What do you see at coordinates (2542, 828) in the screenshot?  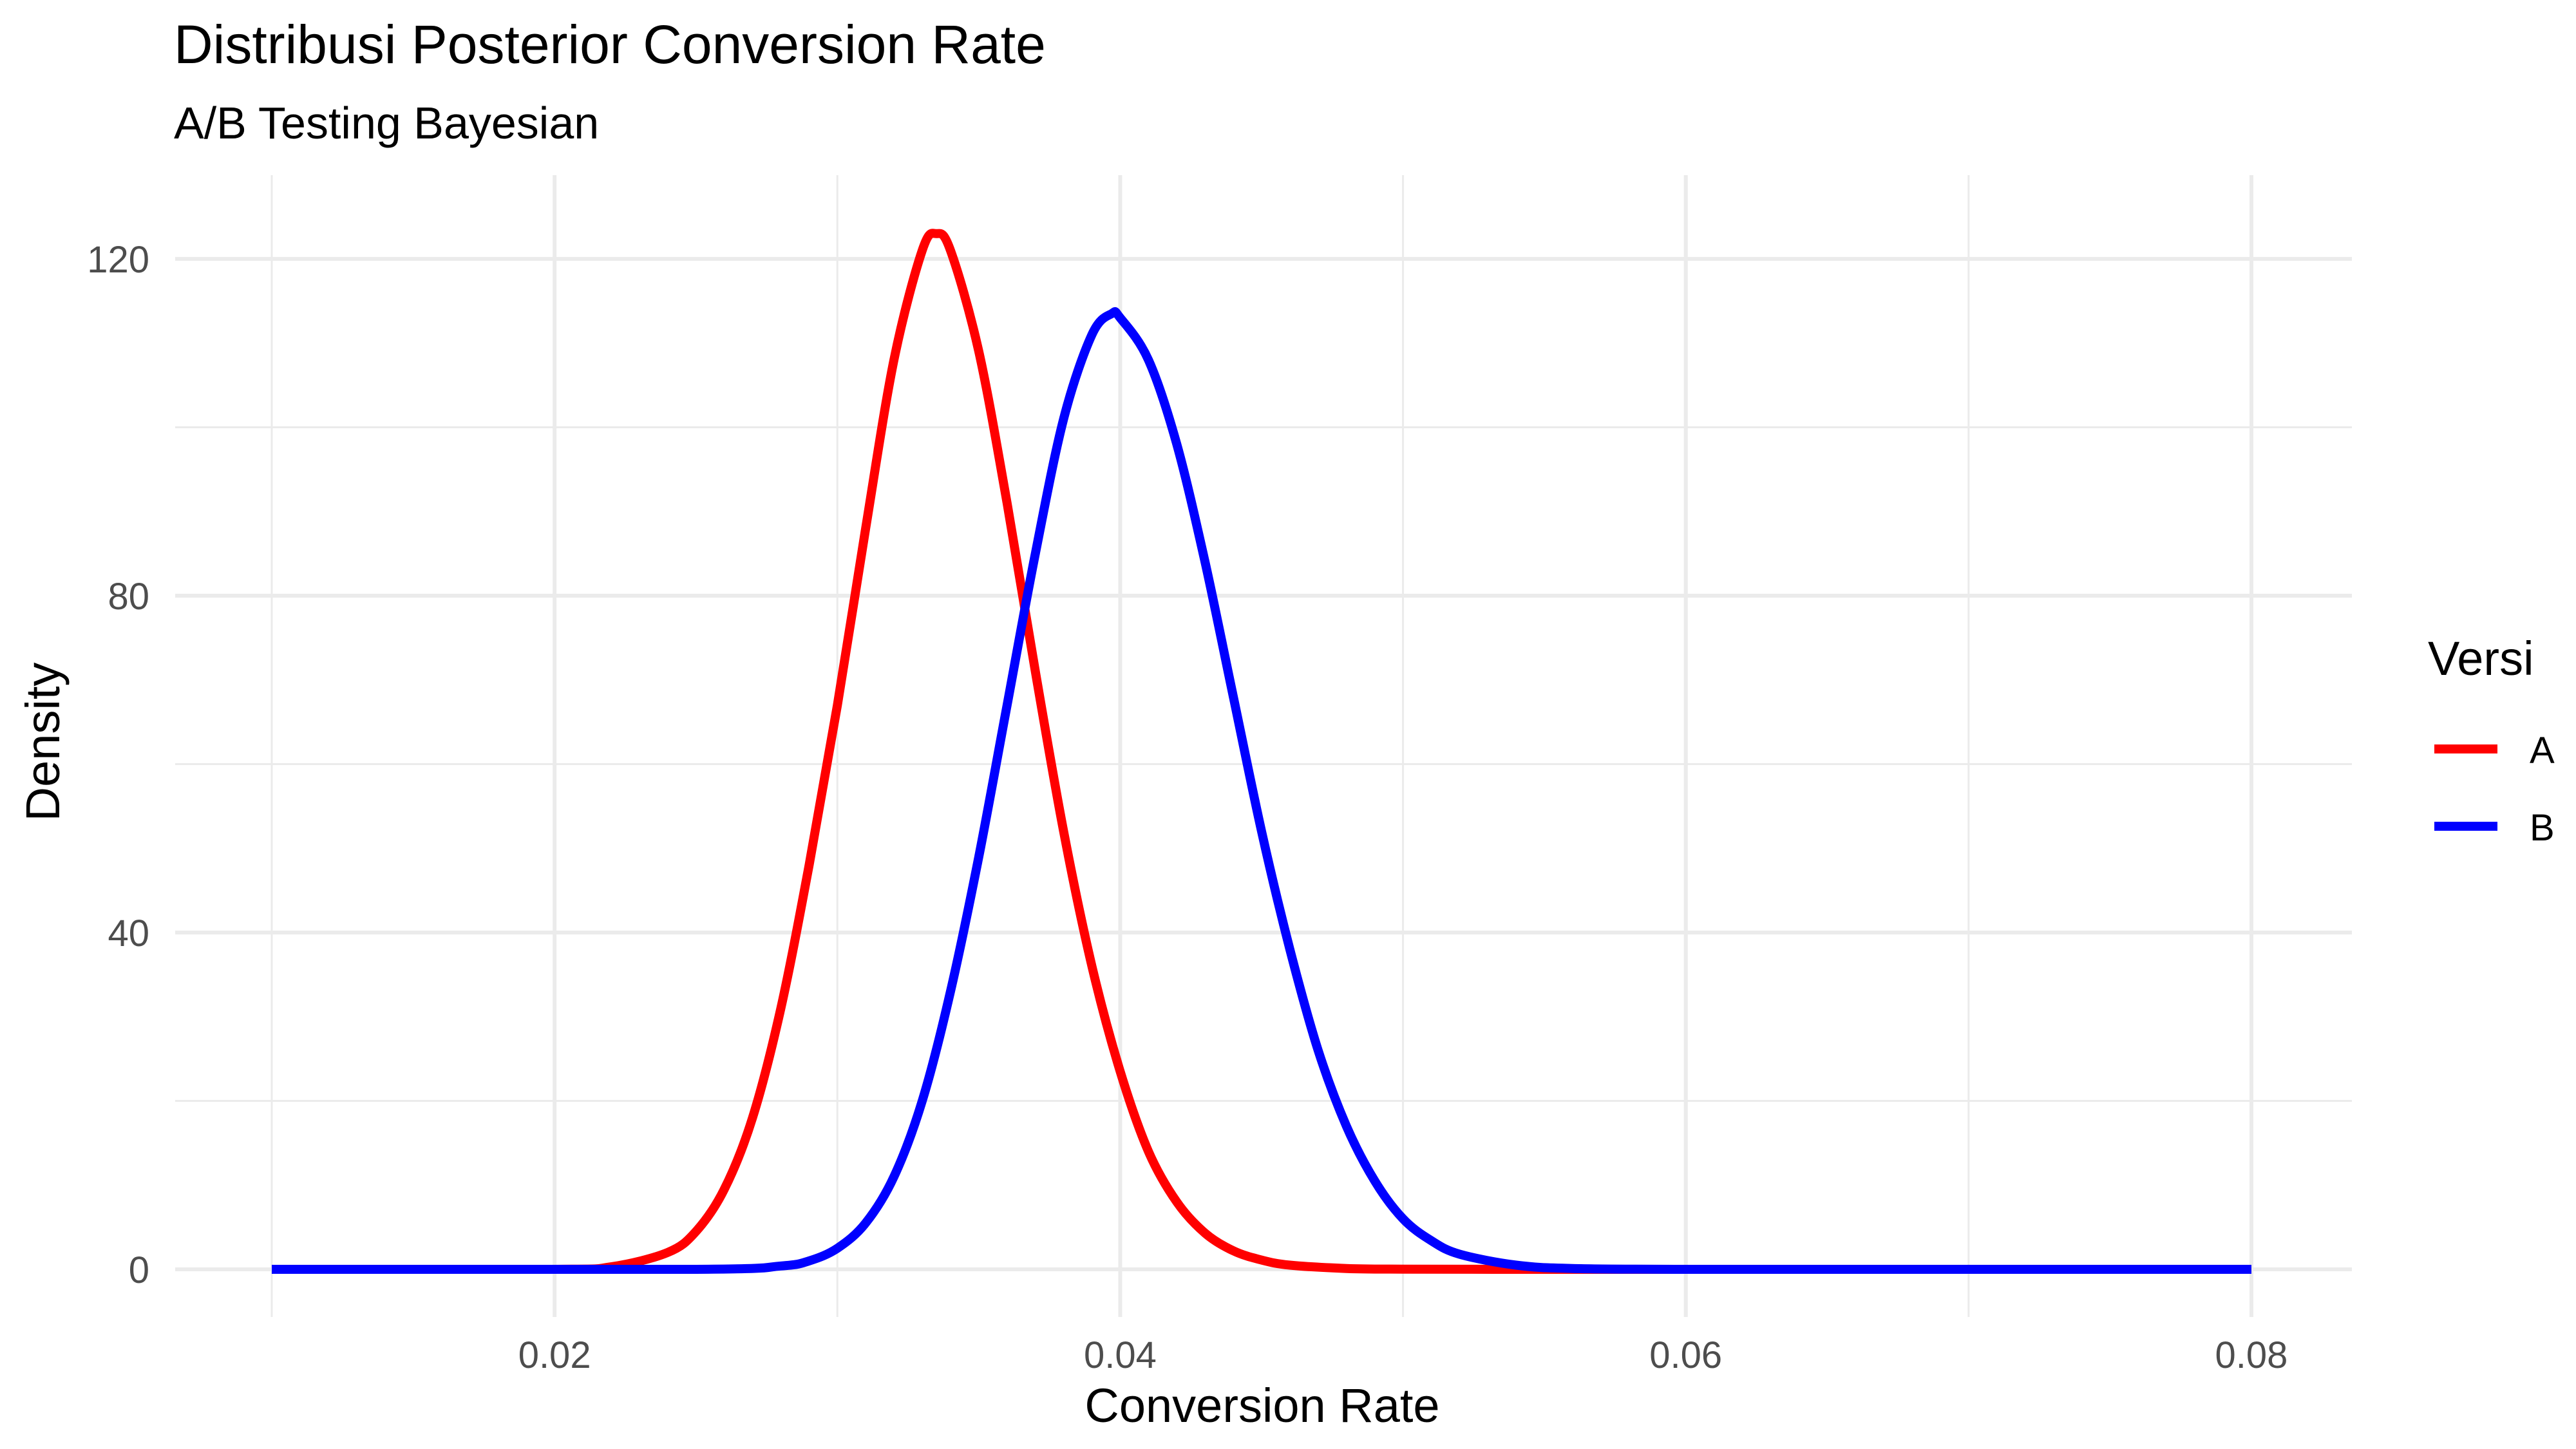 I see `legend-label-b: B` at bounding box center [2542, 828].